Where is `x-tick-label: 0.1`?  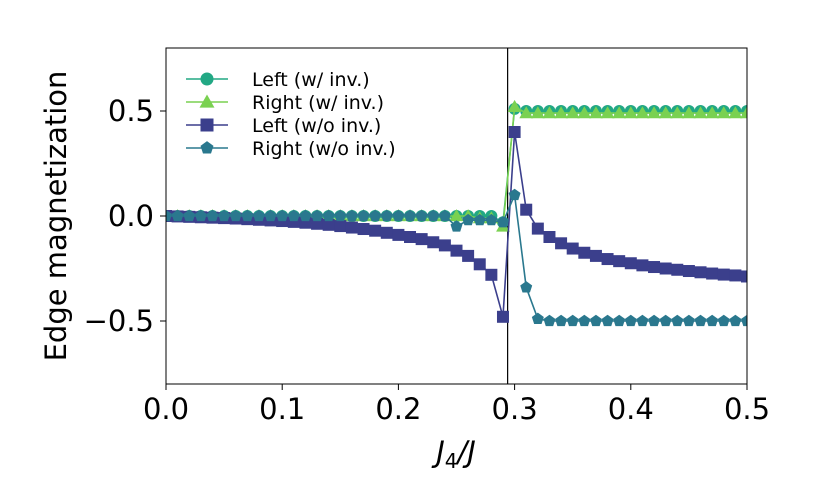 x-tick-label: 0.1 is located at coordinates (282, 409).